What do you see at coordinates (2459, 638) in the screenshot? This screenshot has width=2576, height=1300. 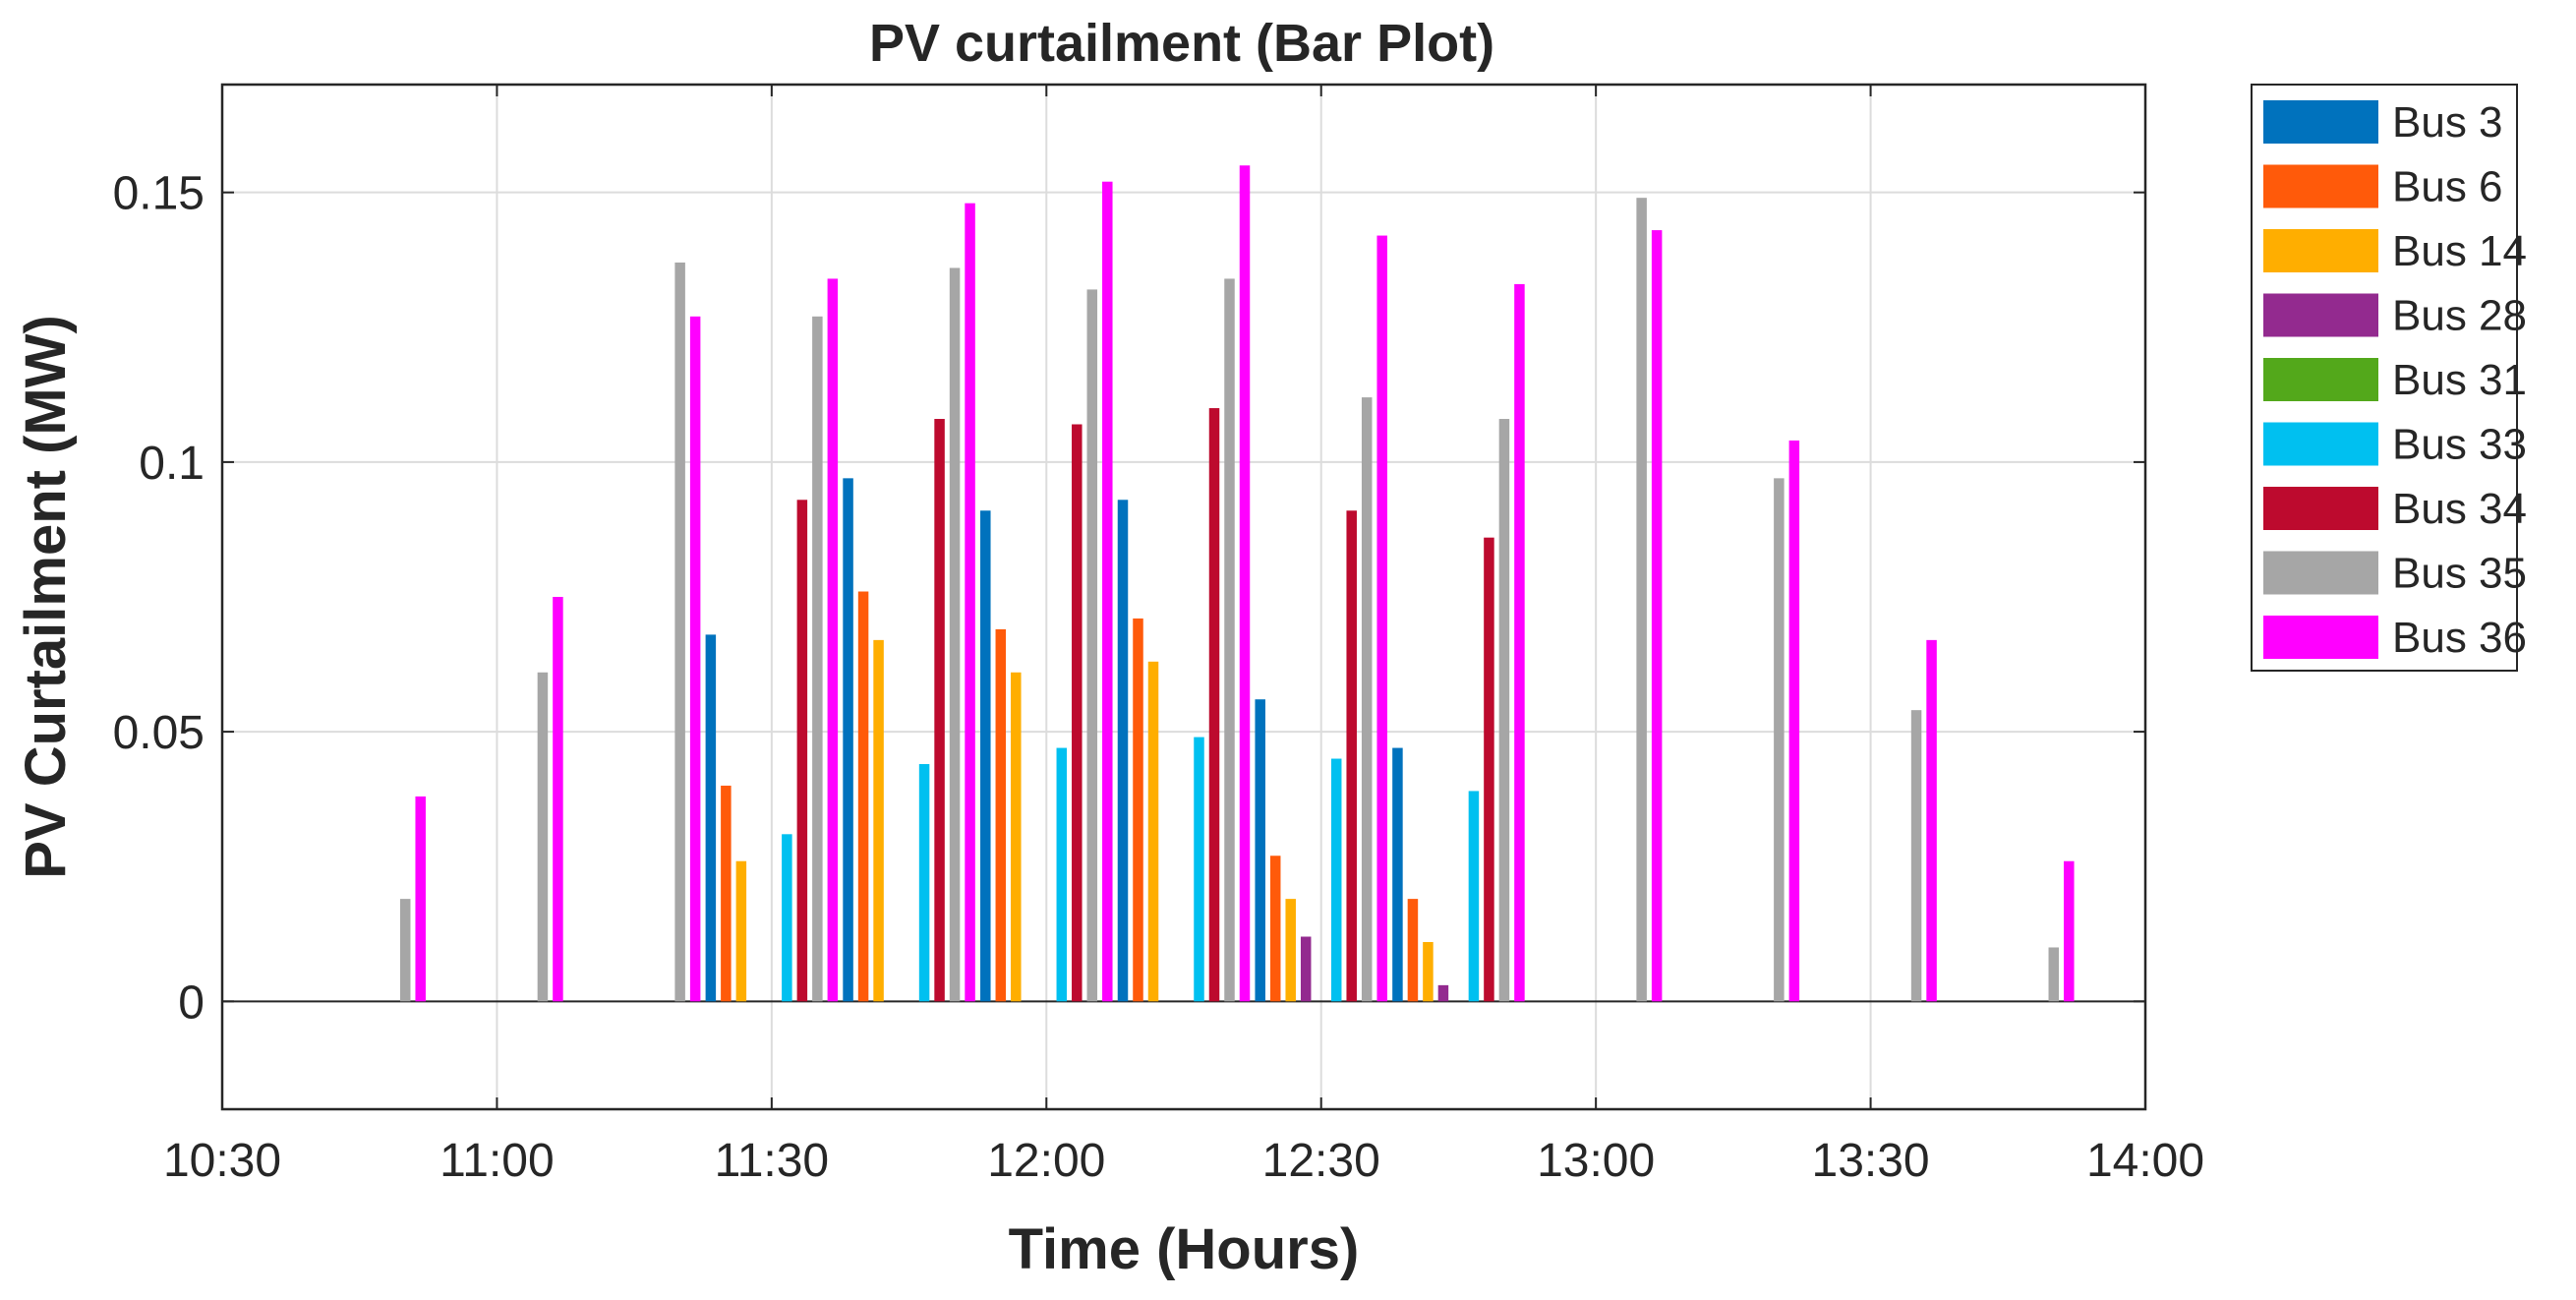 I see `legend-label: Bus 36` at bounding box center [2459, 638].